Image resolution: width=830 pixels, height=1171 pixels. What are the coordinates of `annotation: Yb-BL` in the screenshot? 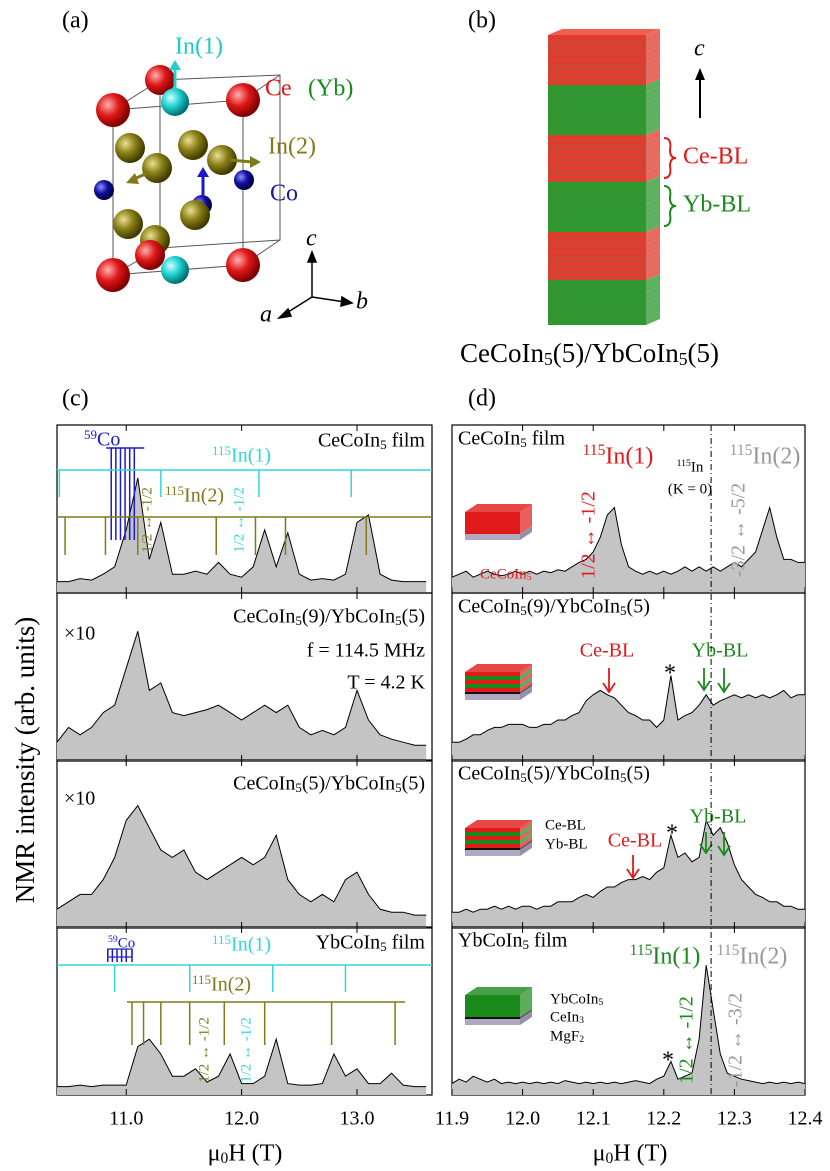 It's located at (718, 817).